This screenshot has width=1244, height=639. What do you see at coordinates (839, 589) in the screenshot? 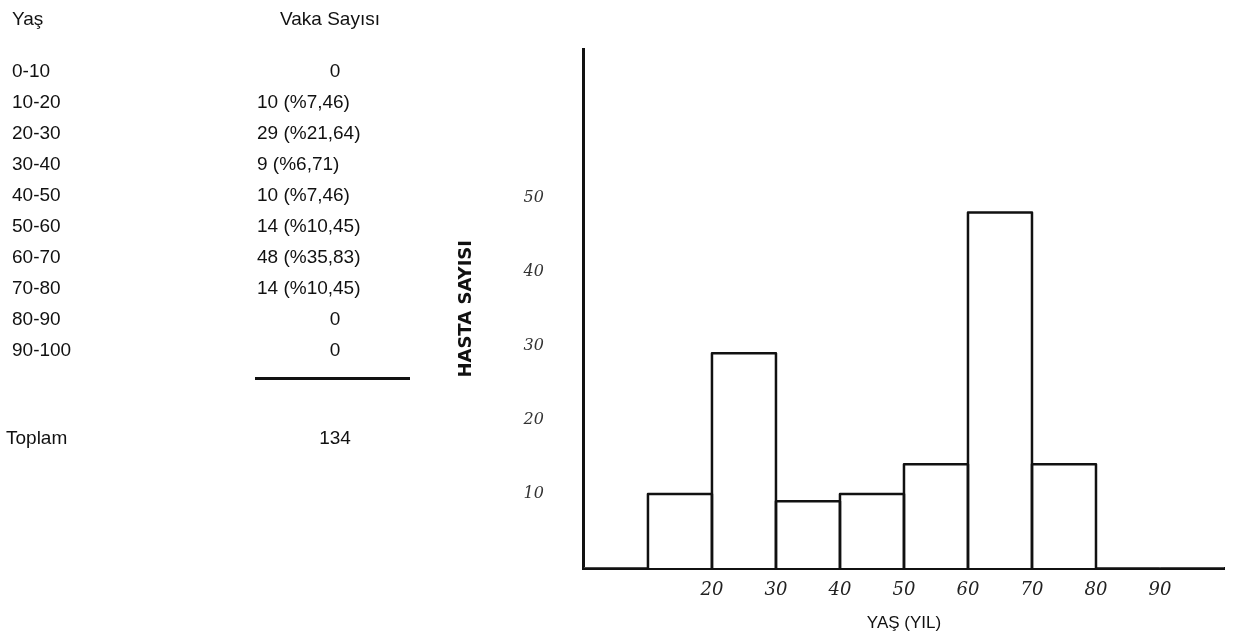
I see `x-tick-label: 40` at bounding box center [839, 589].